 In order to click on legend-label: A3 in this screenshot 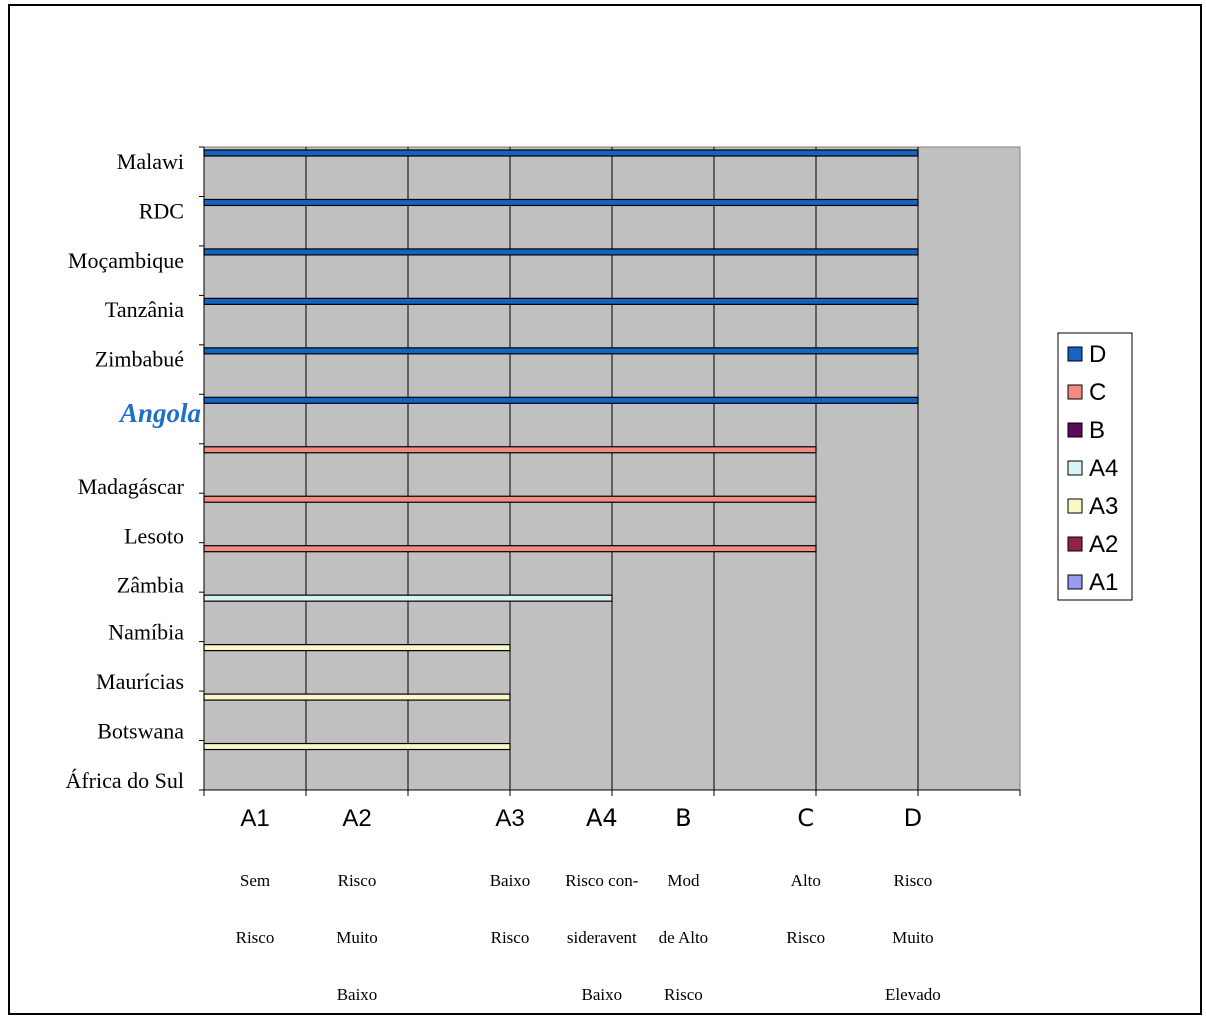, I will do `click(1103, 506)`.